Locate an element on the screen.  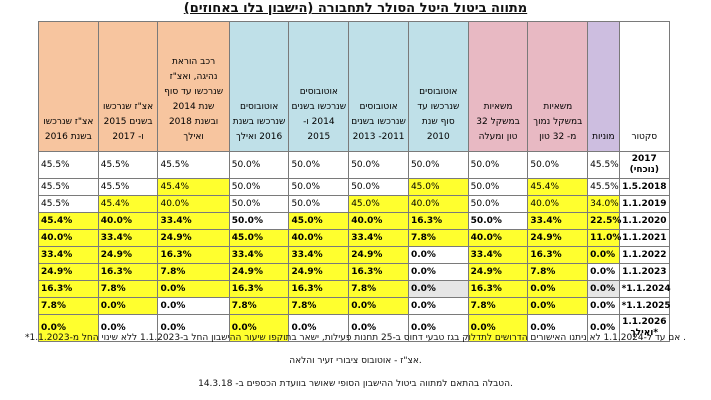
column-header: אוטובוסים שנרכשו בשנת 2016 ואילך is located at coordinates (259, 86).